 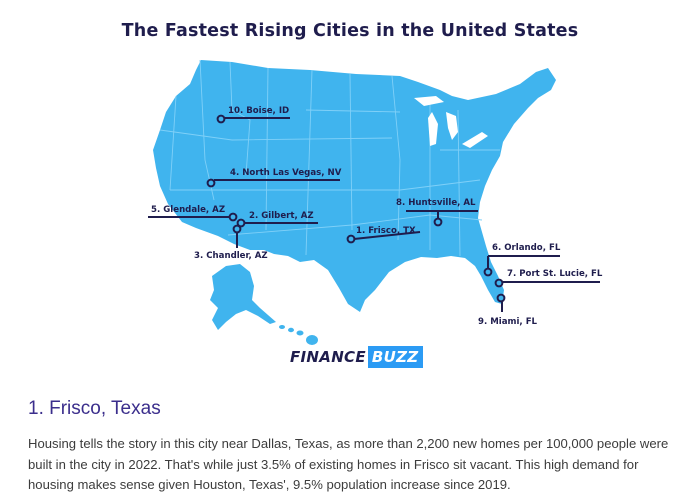 What do you see at coordinates (243, 297) in the screenshot?
I see `alaska-shape` at bounding box center [243, 297].